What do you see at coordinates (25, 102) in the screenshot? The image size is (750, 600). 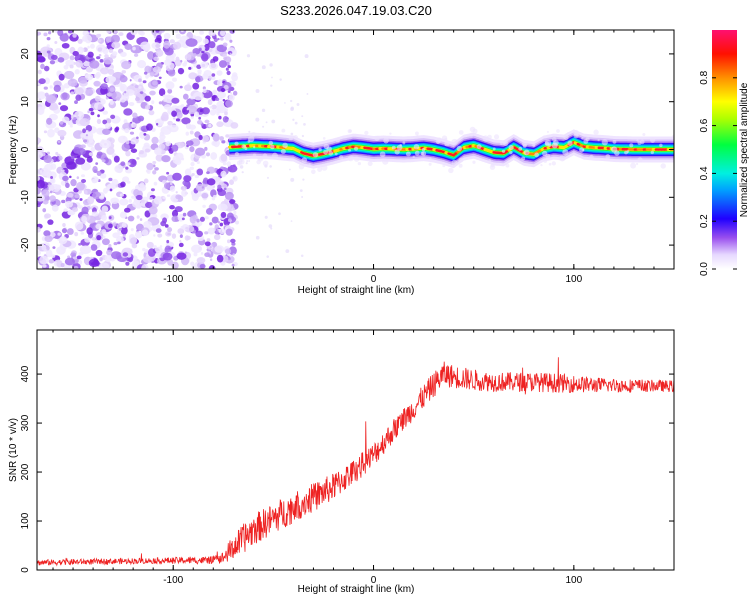 I see `spectrogram-ytick-label: 10` at bounding box center [25, 102].